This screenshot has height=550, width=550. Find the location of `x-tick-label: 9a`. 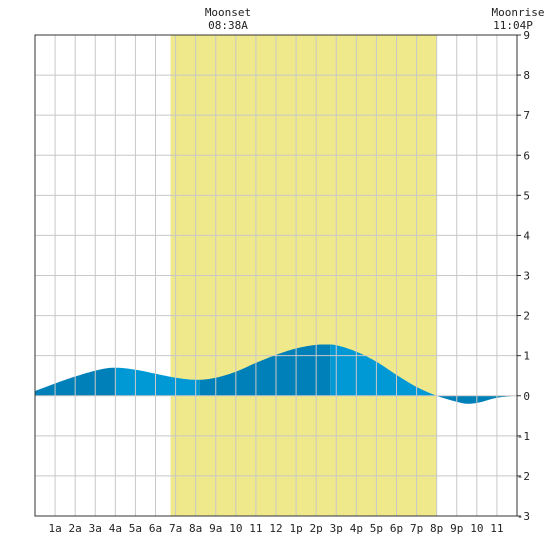

x-tick-label: 9a is located at coordinates (215, 528).